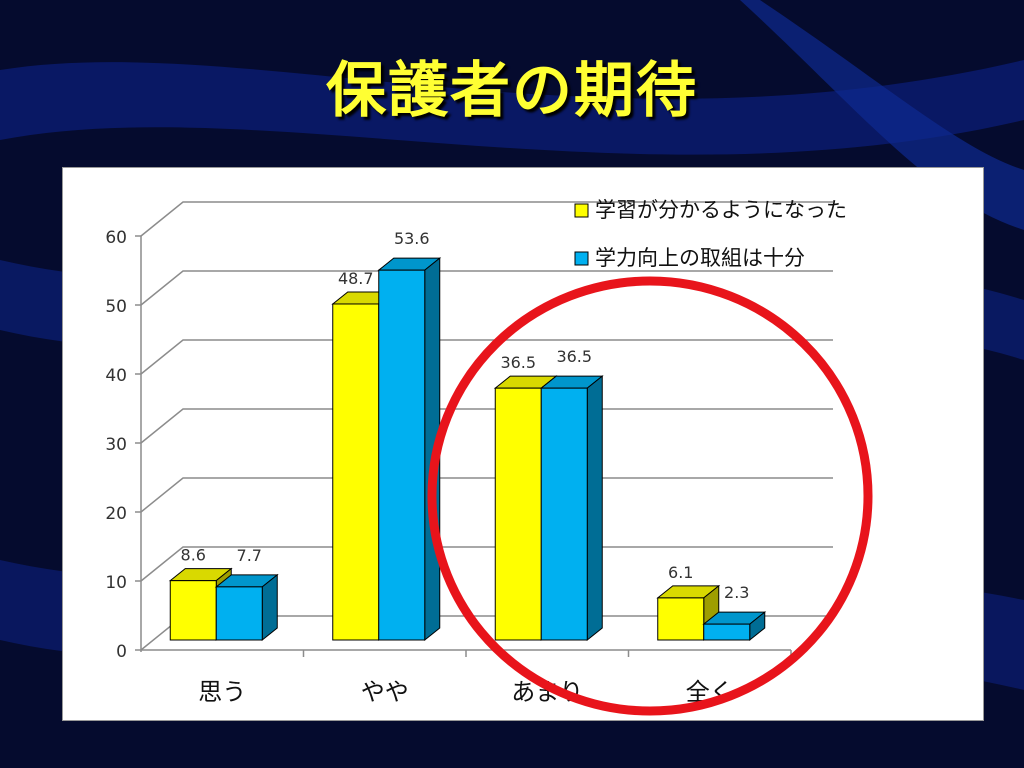 The width and height of the screenshot is (1024, 768). I want to click on y-tick-label: 50, so click(116, 307).